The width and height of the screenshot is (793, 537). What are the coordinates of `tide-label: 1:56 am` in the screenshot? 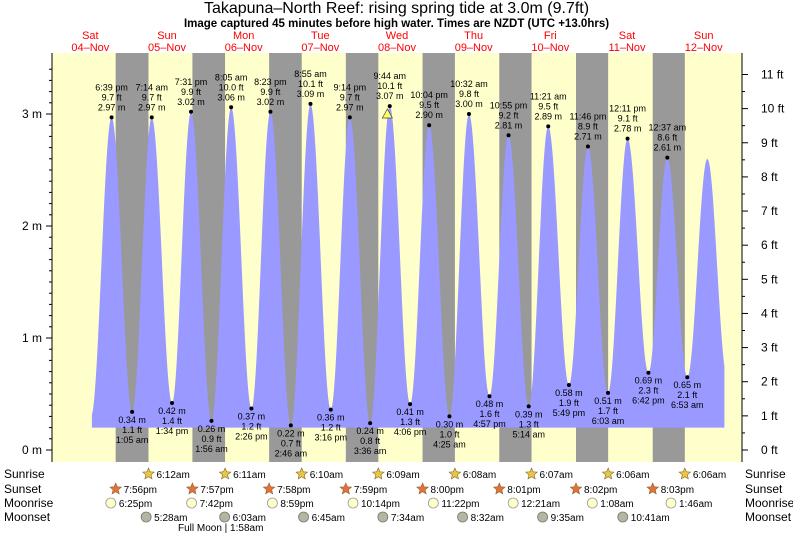 It's located at (211, 449).